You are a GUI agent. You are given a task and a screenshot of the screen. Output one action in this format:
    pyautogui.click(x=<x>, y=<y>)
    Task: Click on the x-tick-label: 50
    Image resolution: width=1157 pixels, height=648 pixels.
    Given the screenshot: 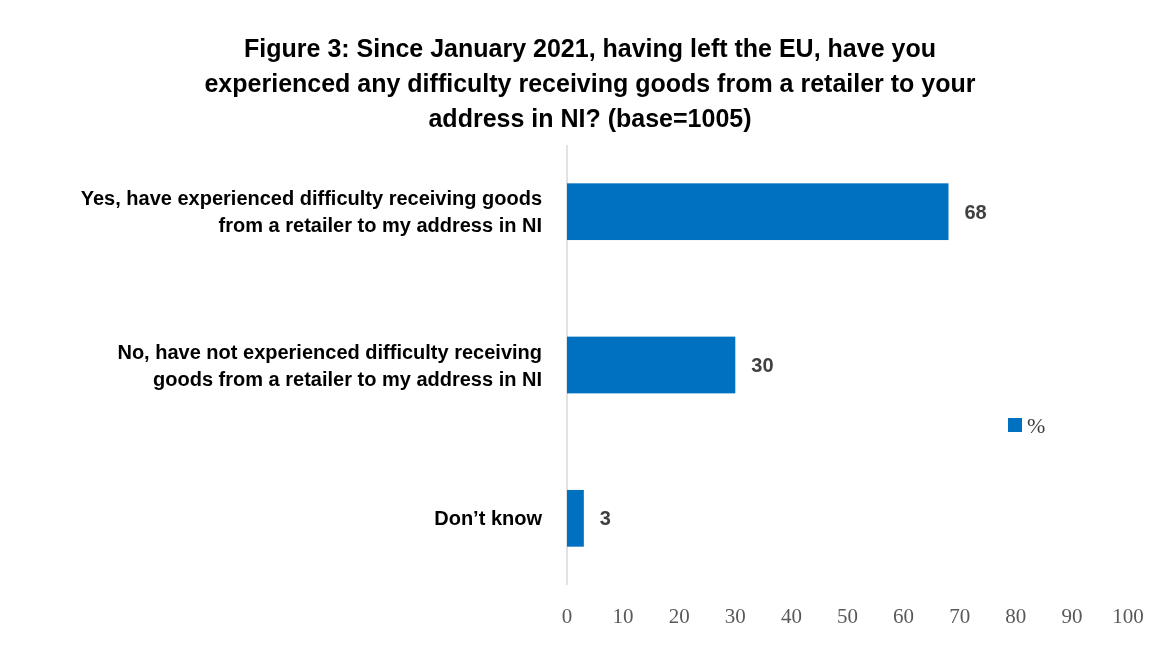 What is the action you would take?
    pyautogui.click(x=847, y=616)
    